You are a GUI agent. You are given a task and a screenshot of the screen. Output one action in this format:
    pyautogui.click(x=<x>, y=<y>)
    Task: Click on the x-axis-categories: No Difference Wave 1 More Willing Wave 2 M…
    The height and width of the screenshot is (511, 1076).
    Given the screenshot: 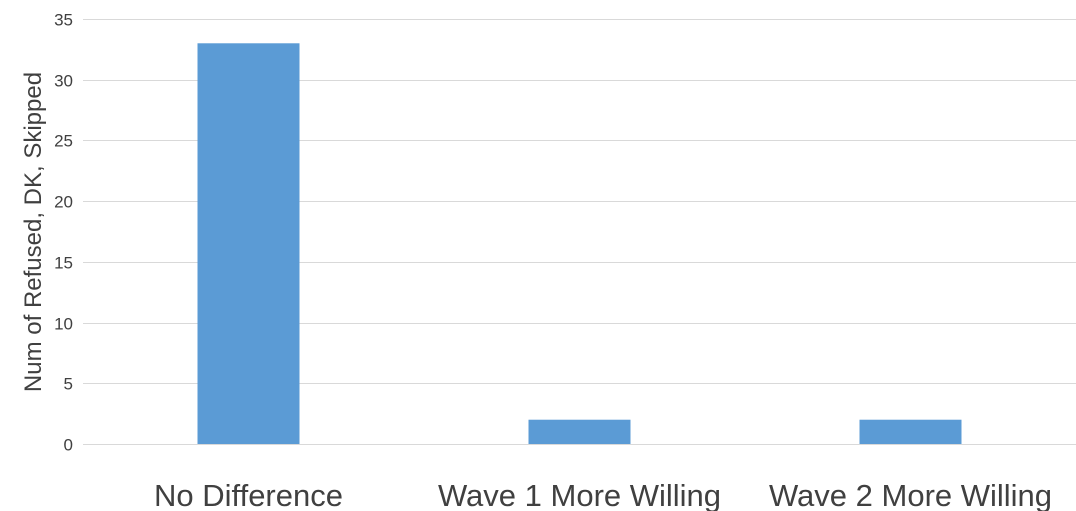 What is the action you would take?
    pyautogui.click(x=603, y=494)
    